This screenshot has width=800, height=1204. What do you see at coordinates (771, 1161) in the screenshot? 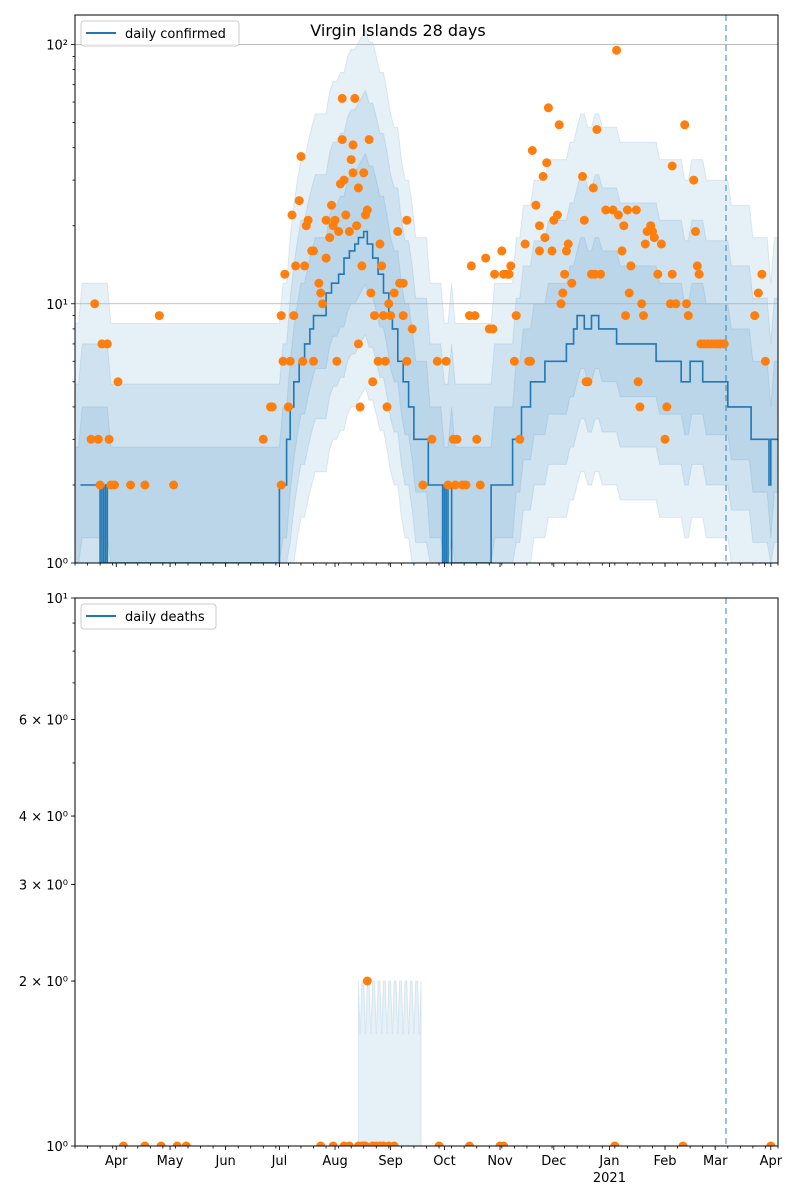
I see `x-tick-label: Apr` at bounding box center [771, 1161].